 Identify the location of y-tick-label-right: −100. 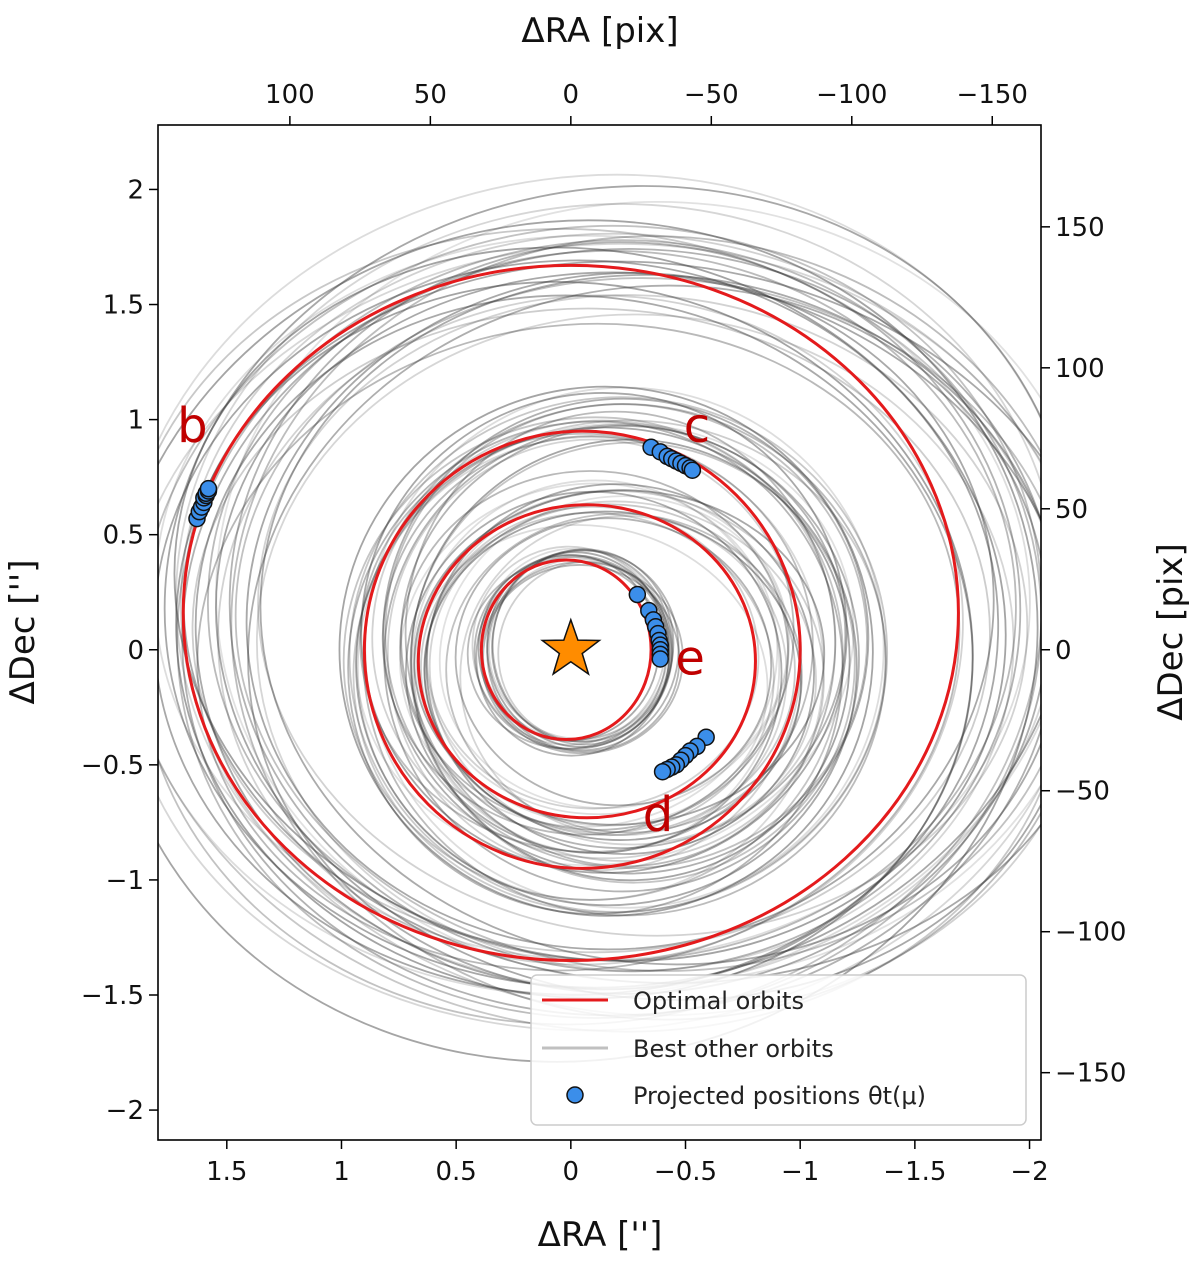
(1090, 933).